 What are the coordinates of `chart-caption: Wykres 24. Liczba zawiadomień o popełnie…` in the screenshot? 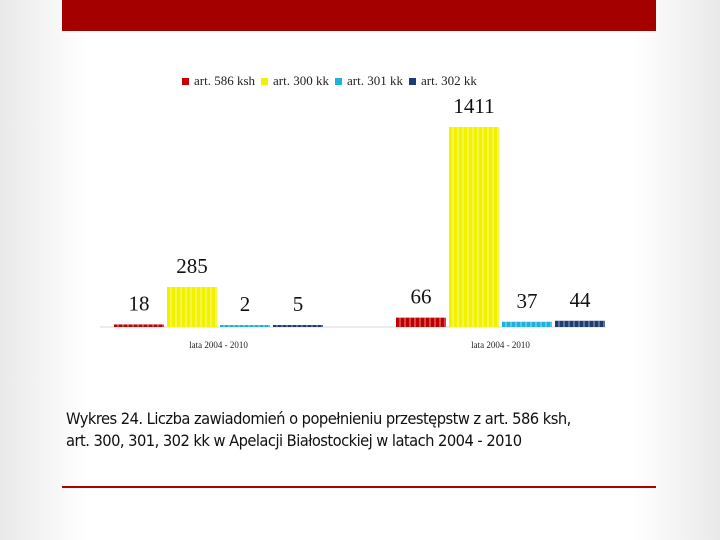 It's located at (318, 429).